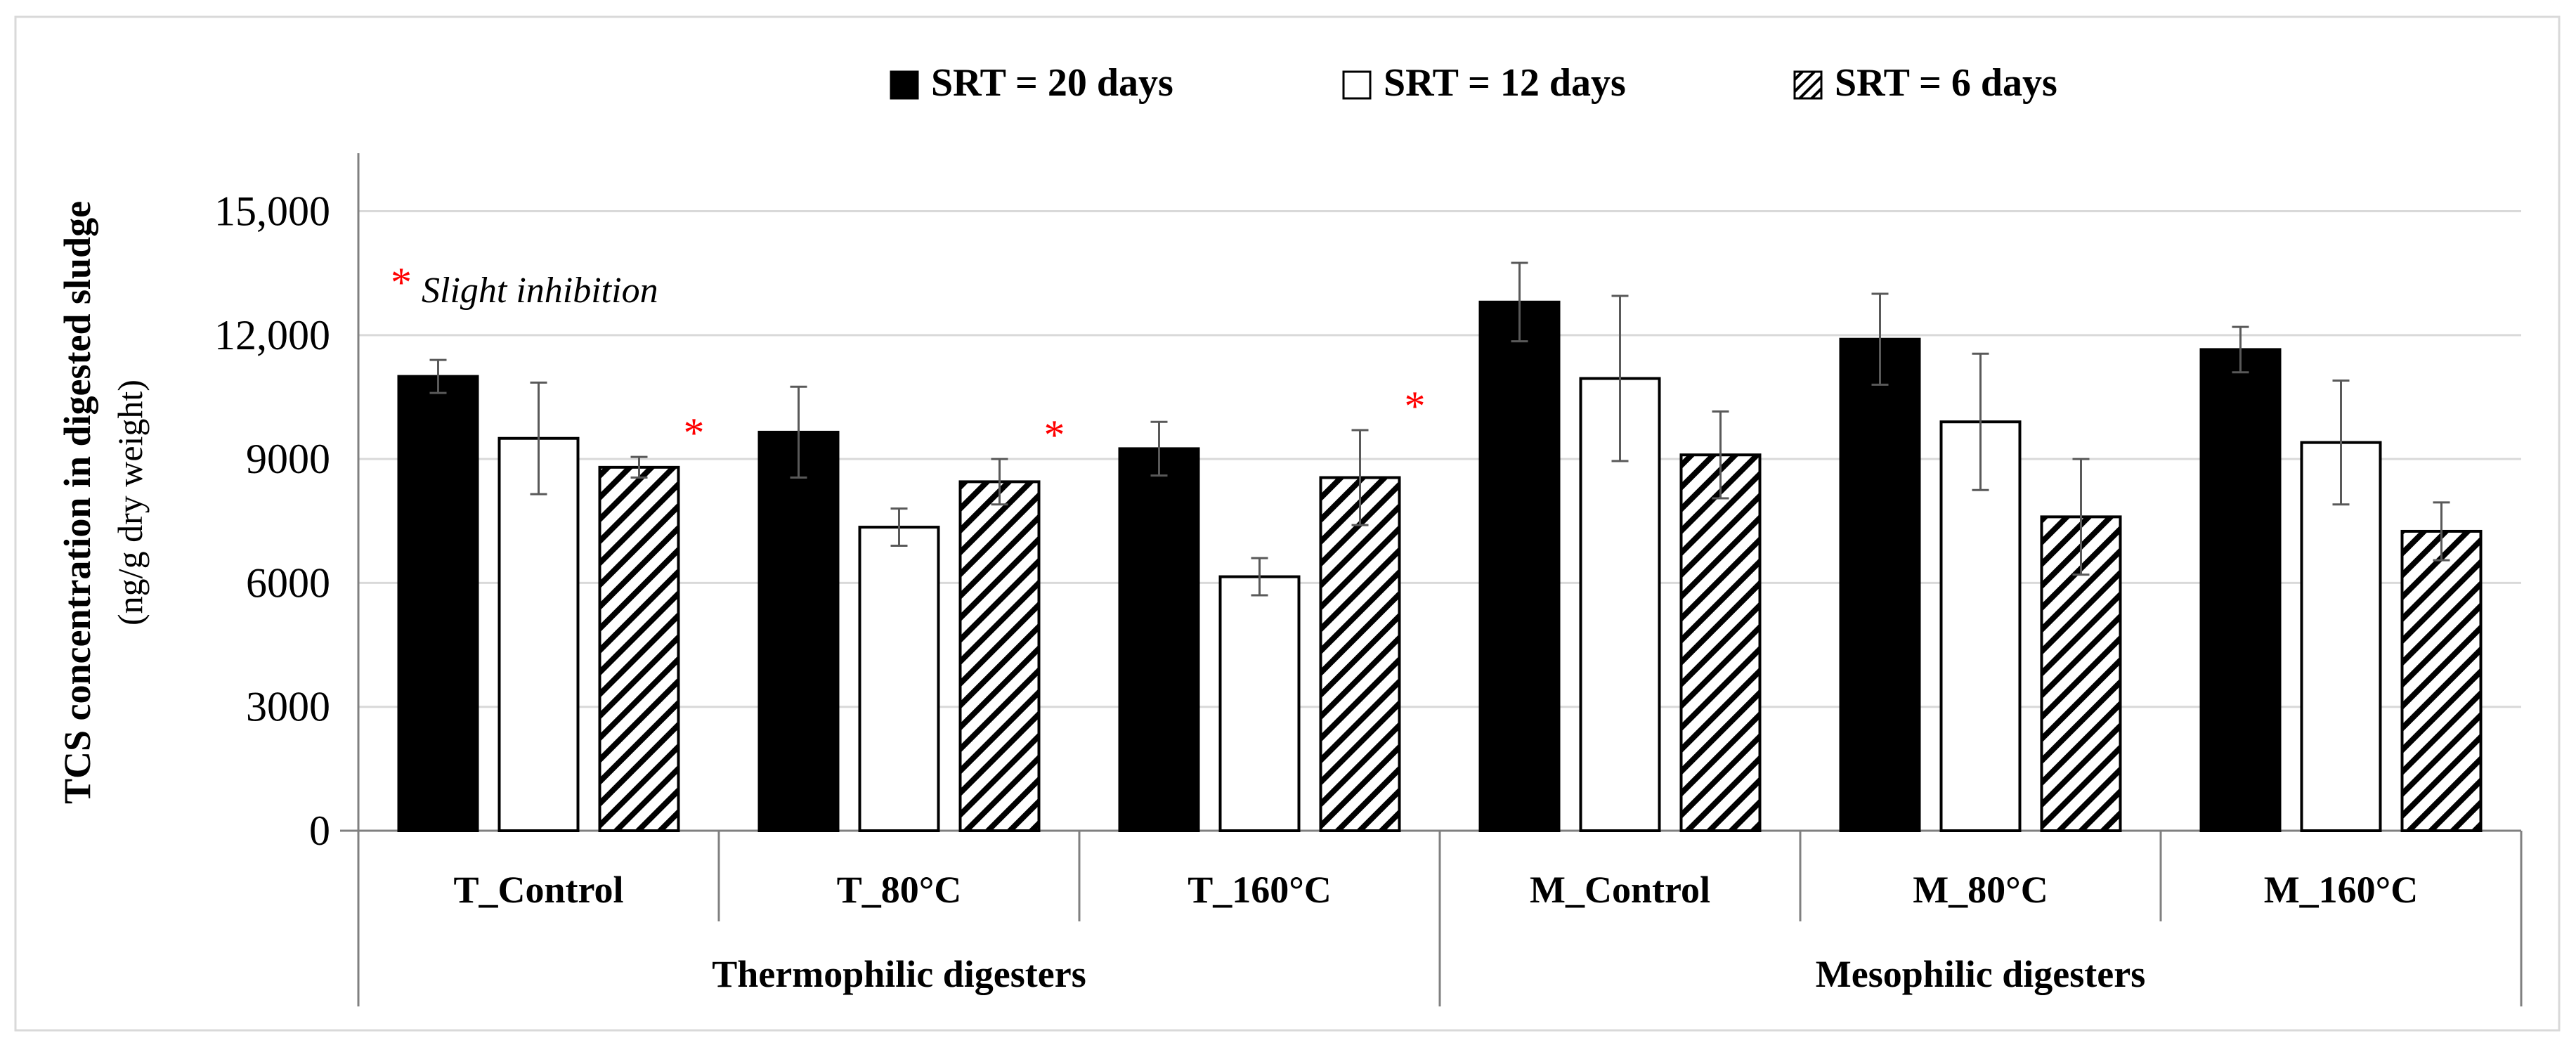 The height and width of the screenshot is (1050, 2576). Describe the element at coordinates (288, 707) in the screenshot. I see `y-tick-label: 3000` at that location.